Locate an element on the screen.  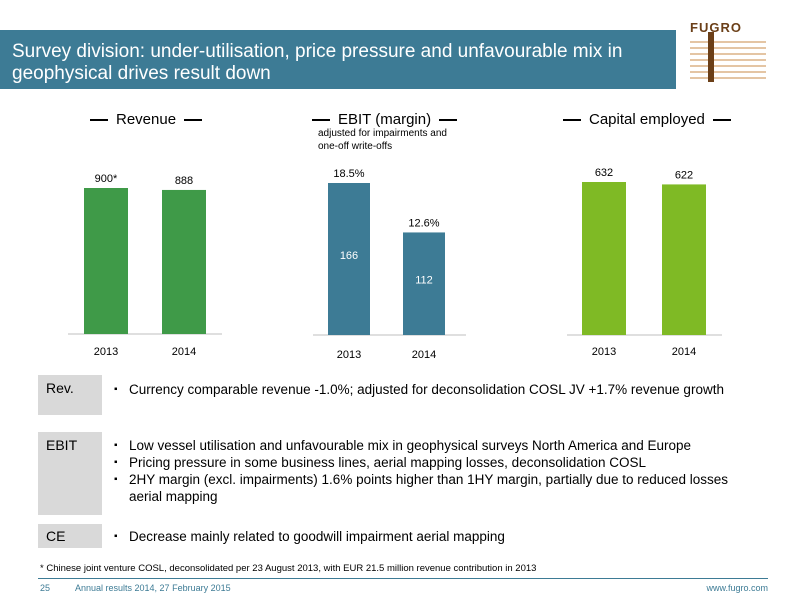
capital-title-text: Capital employed is located at coordinates (647, 119).